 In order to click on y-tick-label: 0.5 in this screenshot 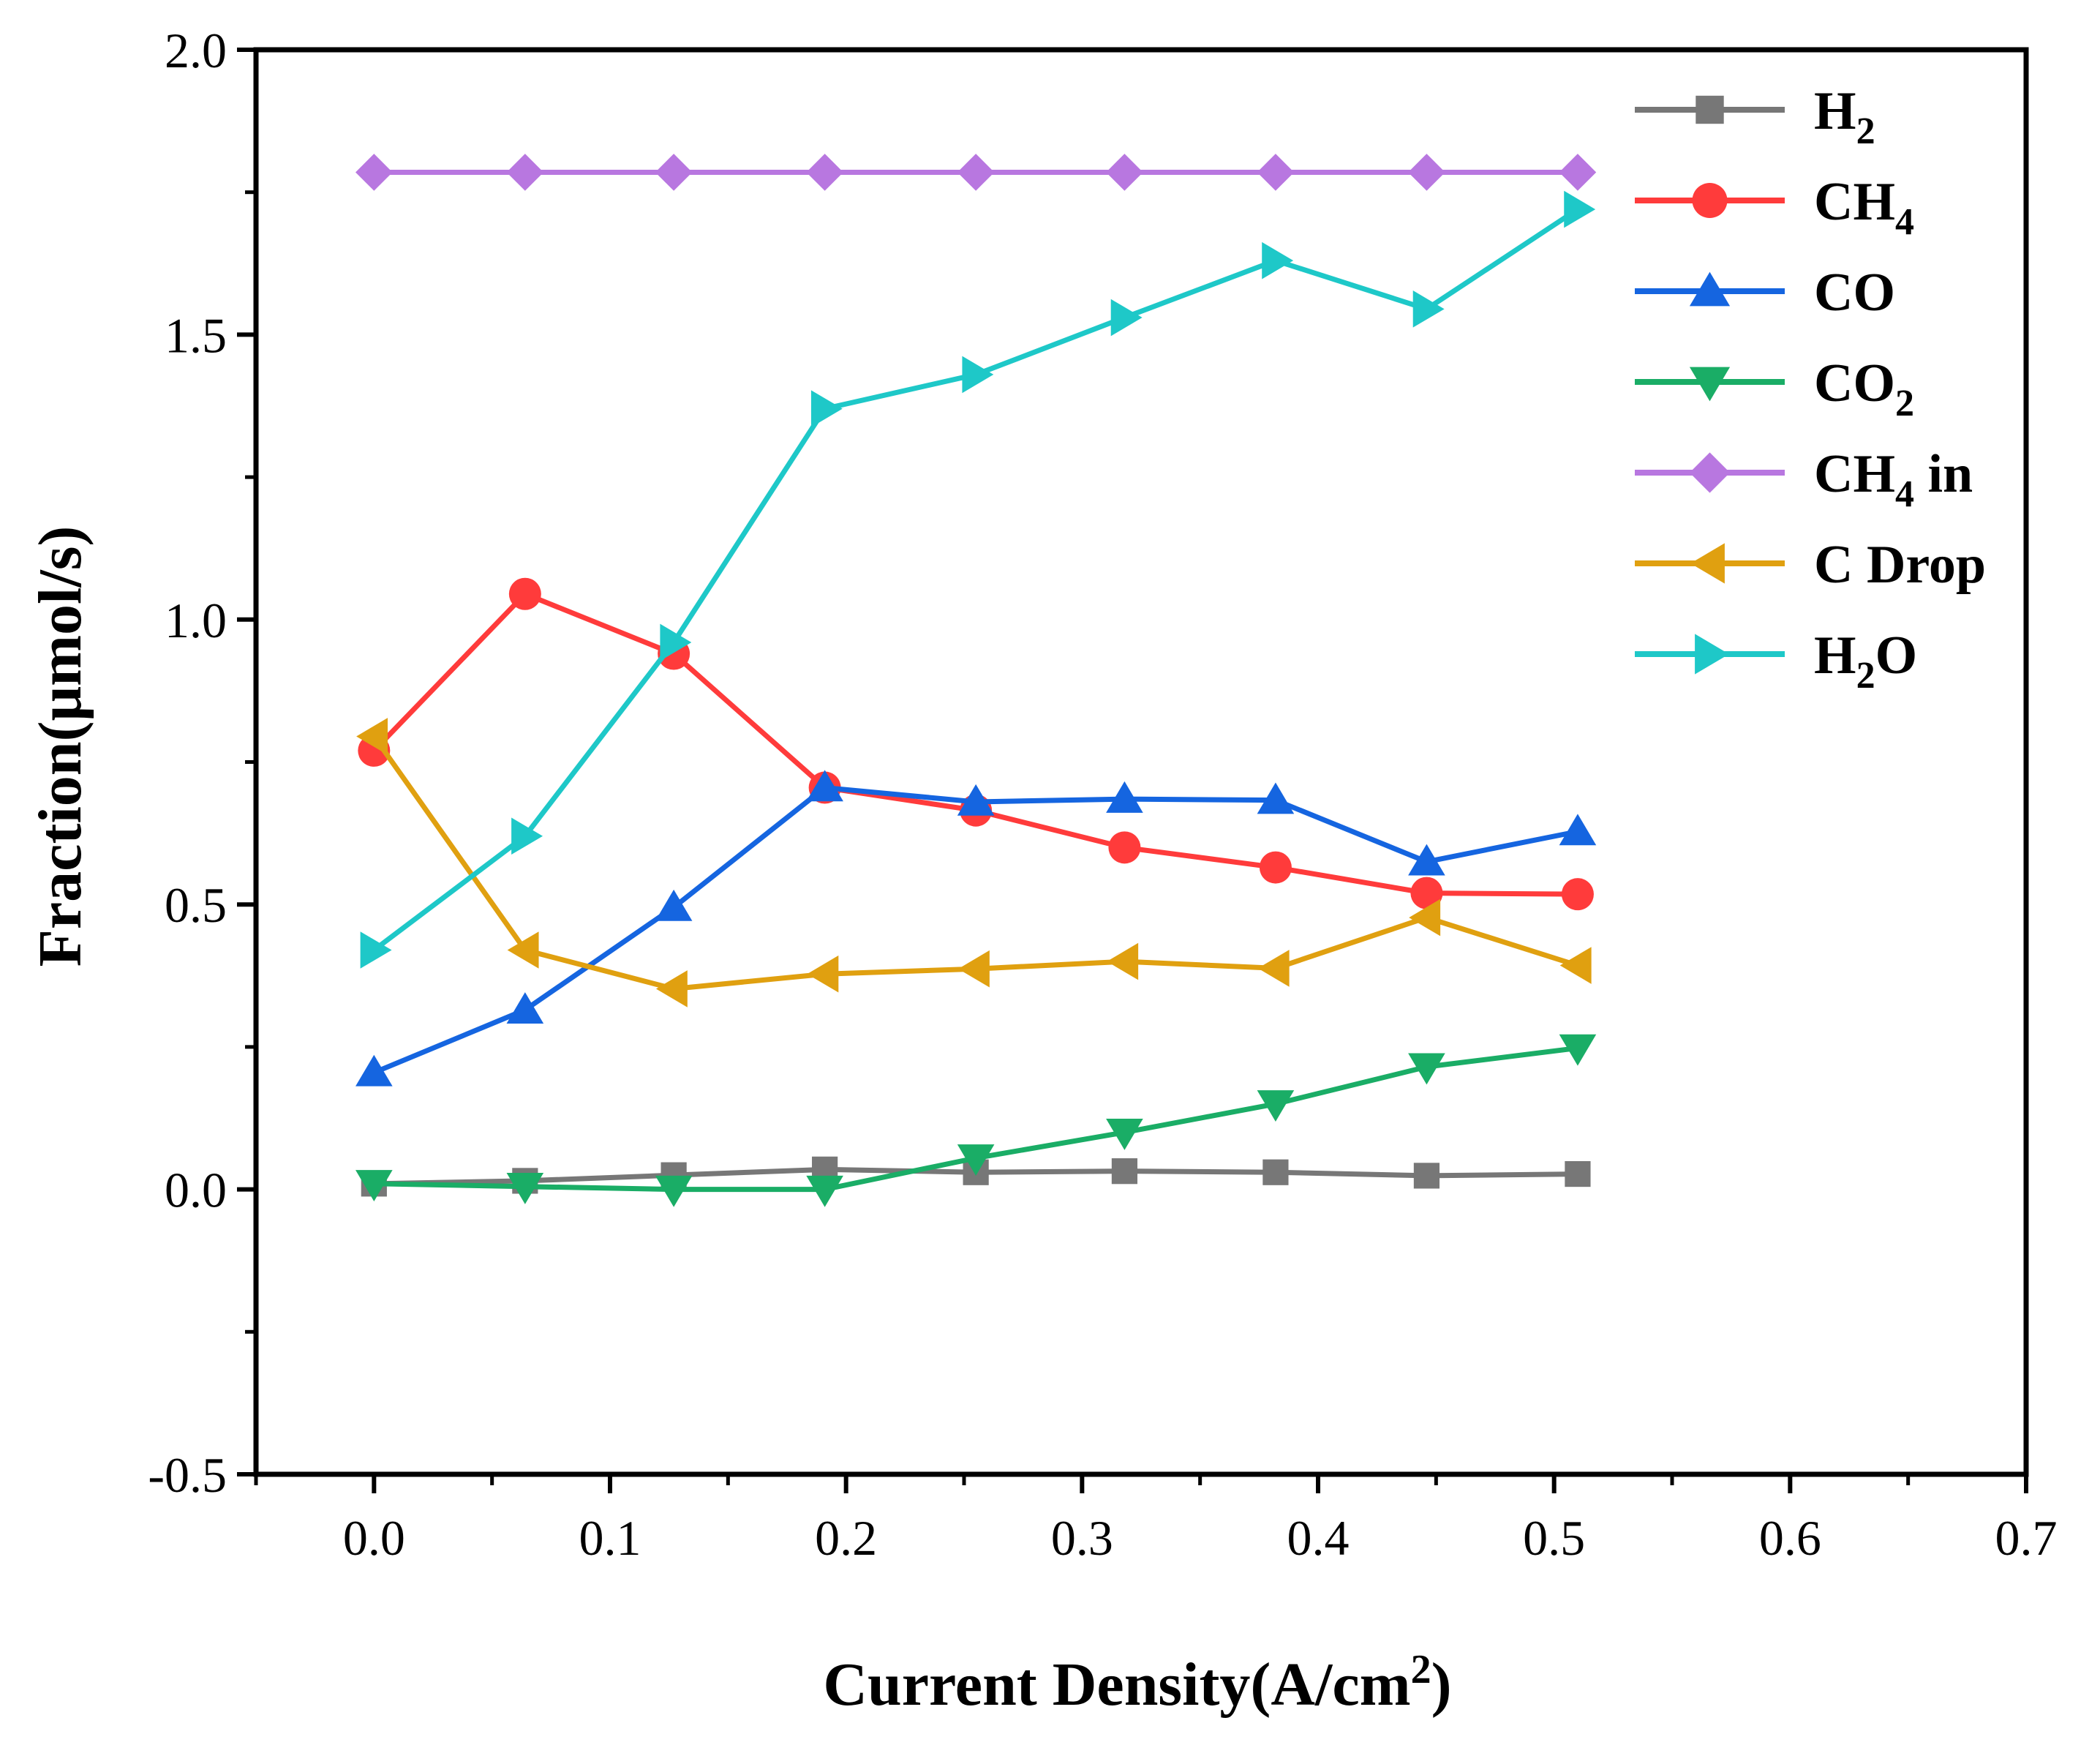, I will do `click(196, 905)`.